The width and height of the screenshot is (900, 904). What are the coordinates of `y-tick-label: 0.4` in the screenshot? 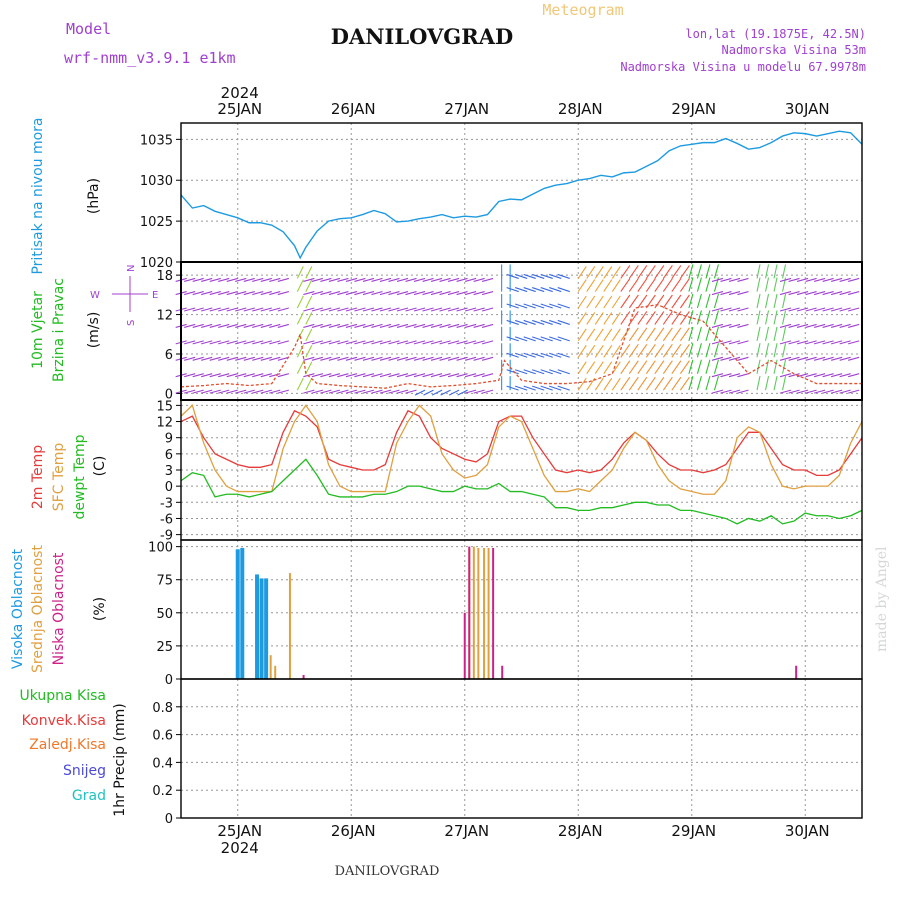 It's located at (162, 763).